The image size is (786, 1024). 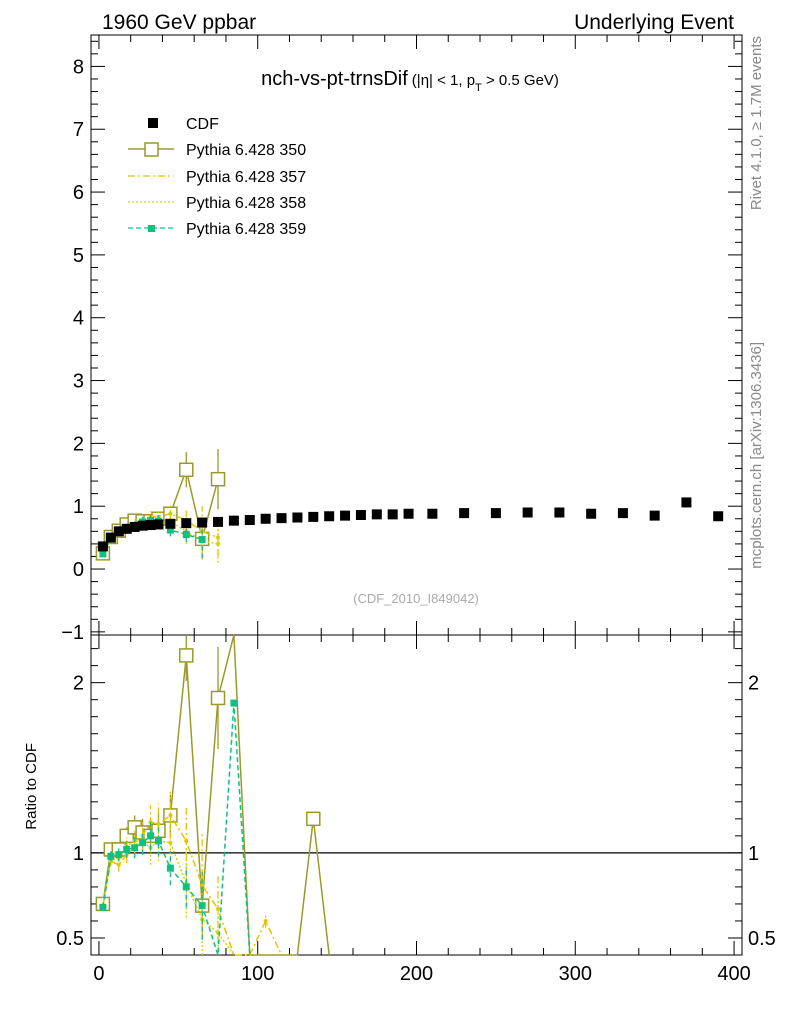 I want to click on legend-label-pythia-357: Pythia 6.428 357, so click(x=246, y=177).